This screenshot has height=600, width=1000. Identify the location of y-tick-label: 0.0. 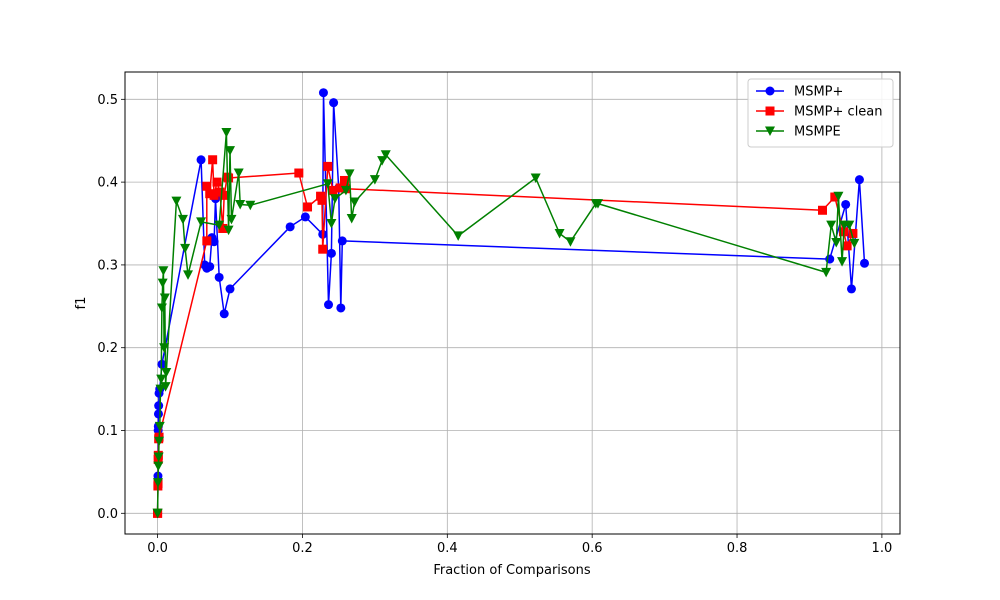
(107, 514).